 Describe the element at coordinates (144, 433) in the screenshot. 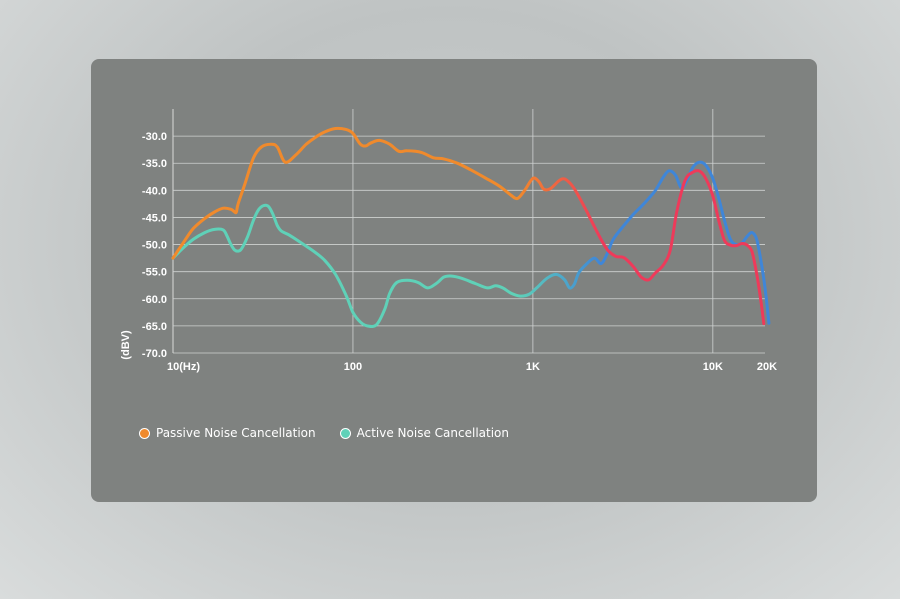

I see `passive-swatch-icon` at that location.